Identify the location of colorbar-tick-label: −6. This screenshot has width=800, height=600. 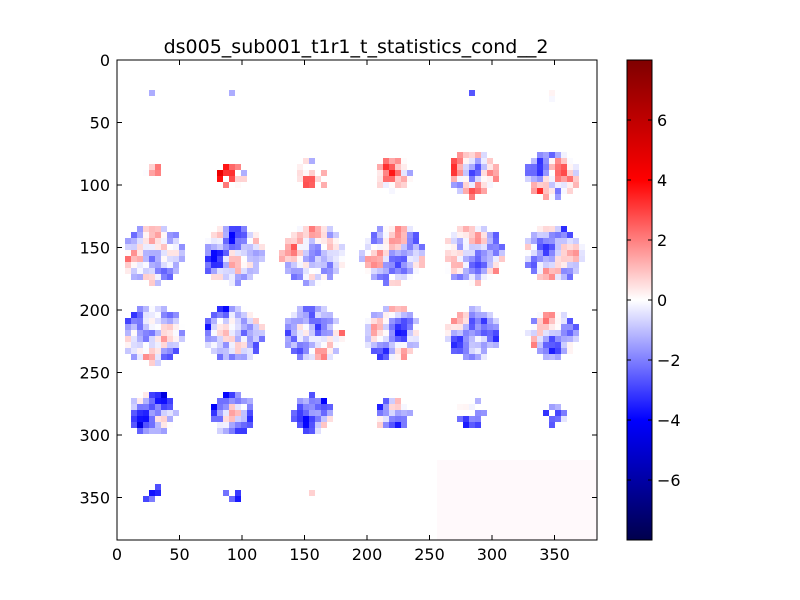
(669, 480).